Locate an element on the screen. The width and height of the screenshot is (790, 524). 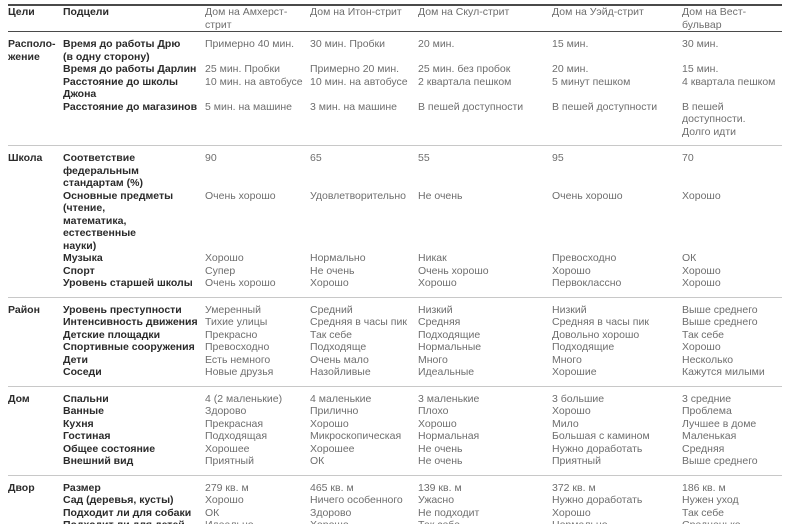
value-cell: Средняя в часы пик is located at coordinates (600, 322).